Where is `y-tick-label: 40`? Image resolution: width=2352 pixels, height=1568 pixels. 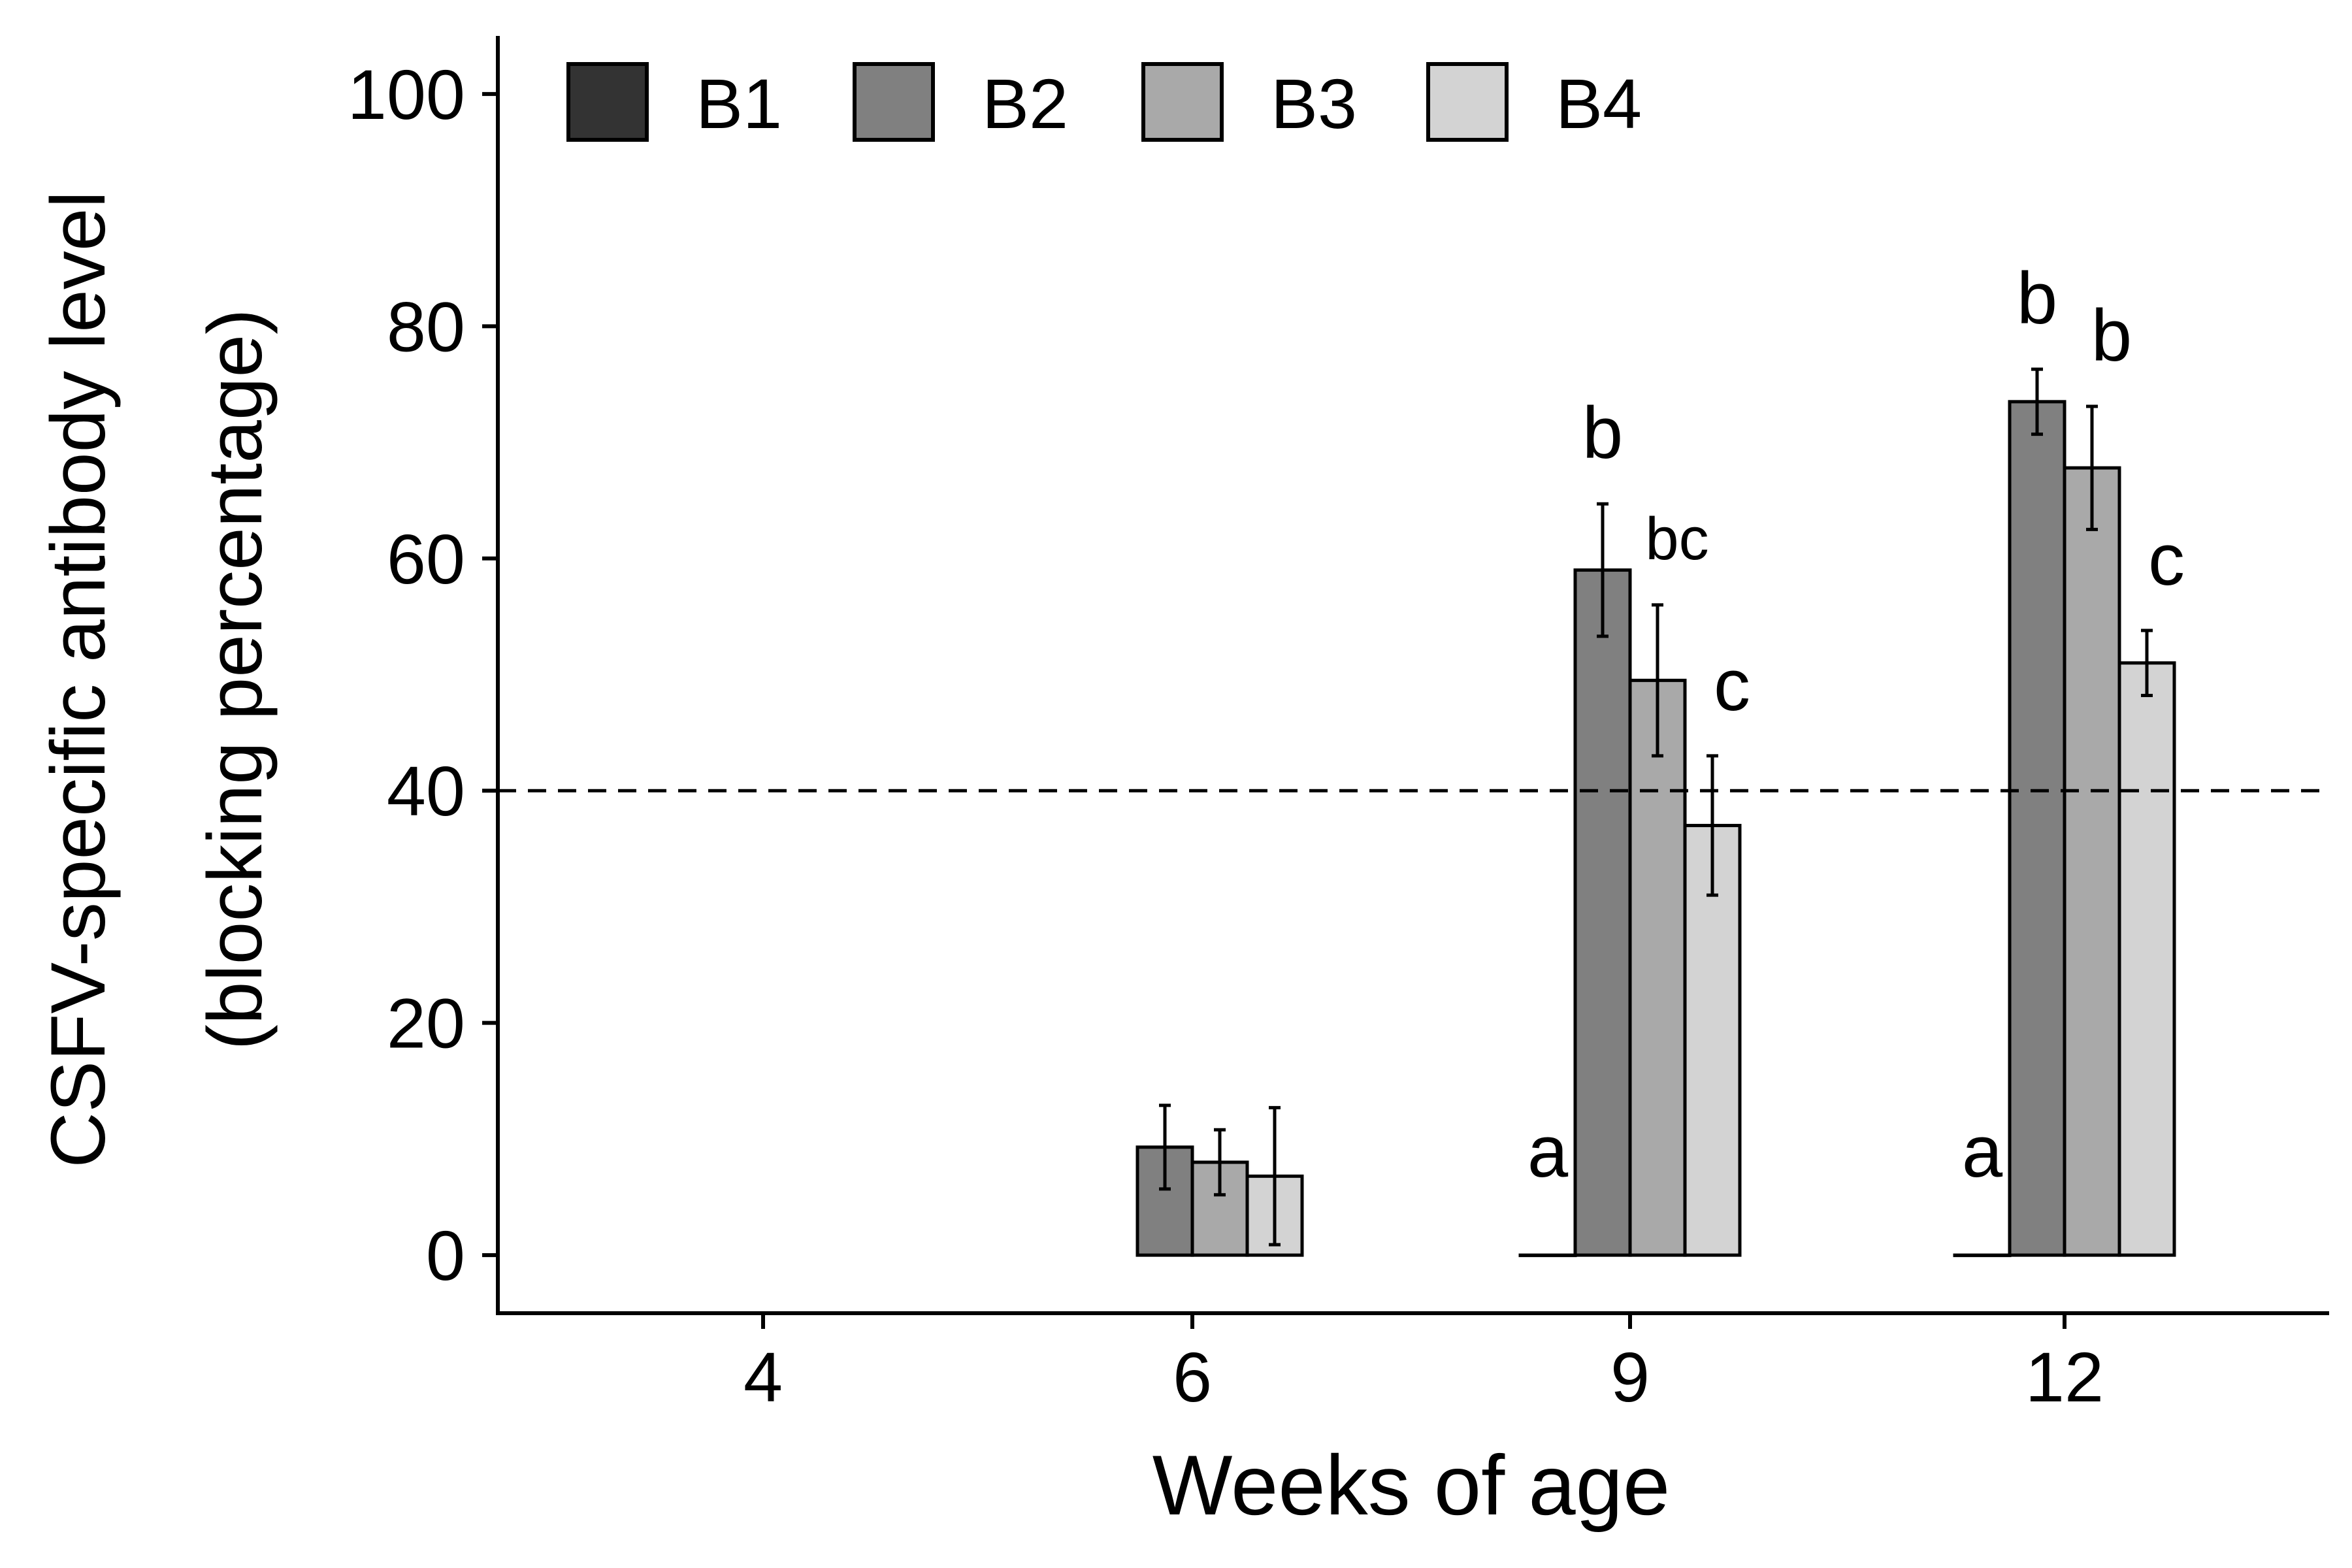 y-tick-label: 40 is located at coordinates (426, 790).